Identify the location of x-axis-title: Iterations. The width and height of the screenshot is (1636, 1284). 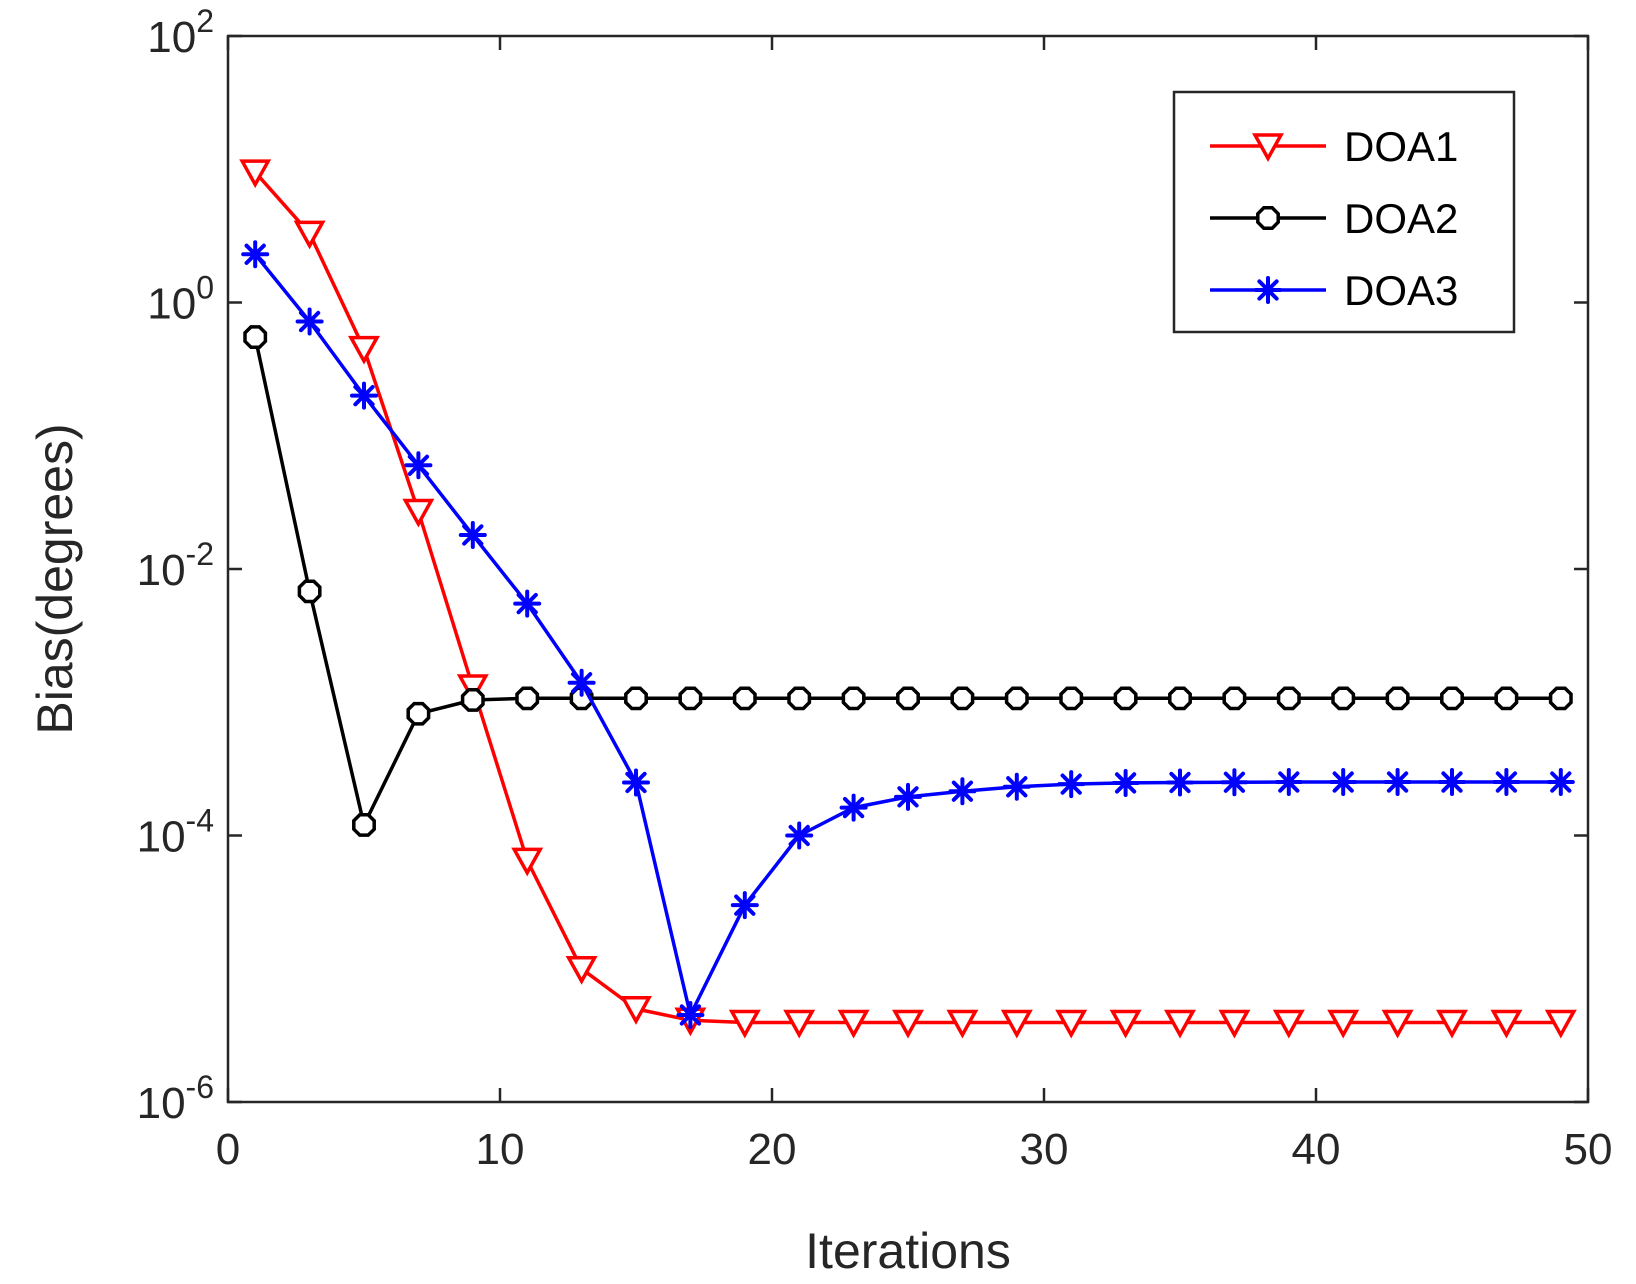
(908, 1251).